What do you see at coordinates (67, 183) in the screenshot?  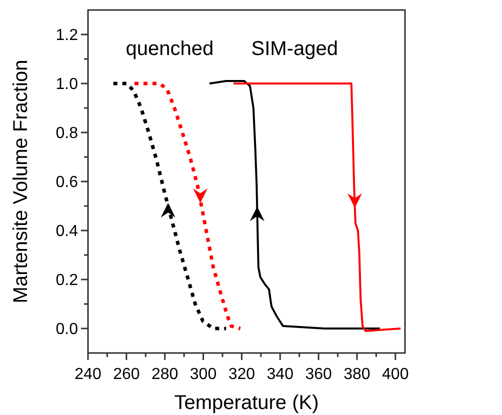 I see `y-tick-label: 0.6` at bounding box center [67, 183].